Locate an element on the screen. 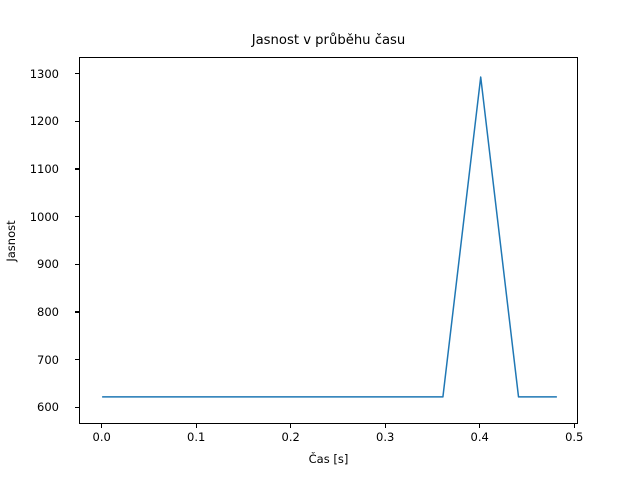  y-axis-label-container: Jasnost is located at coordinates (11, 240).